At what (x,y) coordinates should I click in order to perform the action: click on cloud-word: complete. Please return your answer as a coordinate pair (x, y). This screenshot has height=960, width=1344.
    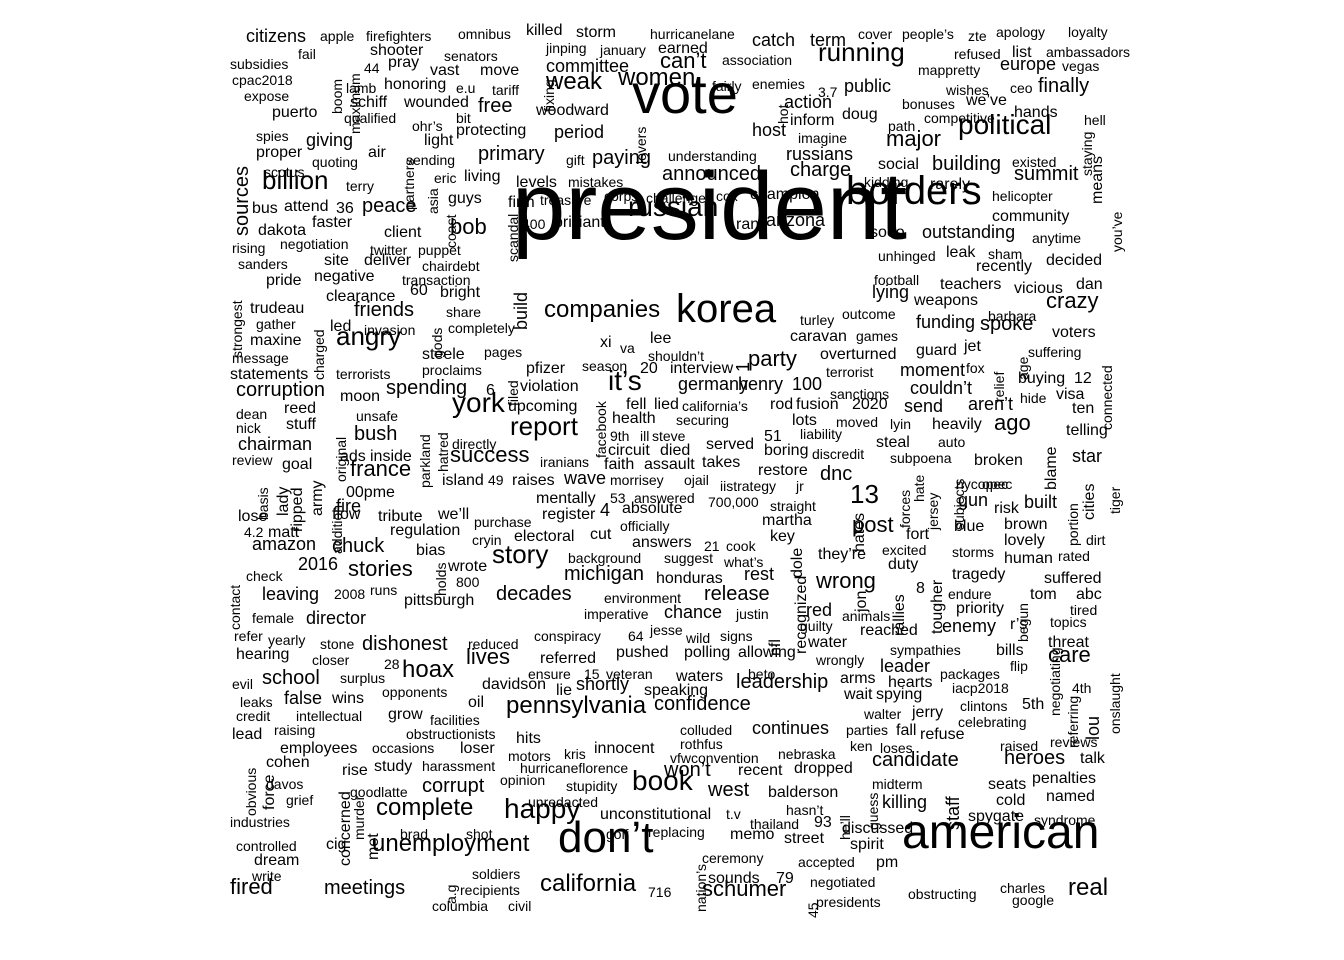
    Looking at the image, I should click on (425, 808).